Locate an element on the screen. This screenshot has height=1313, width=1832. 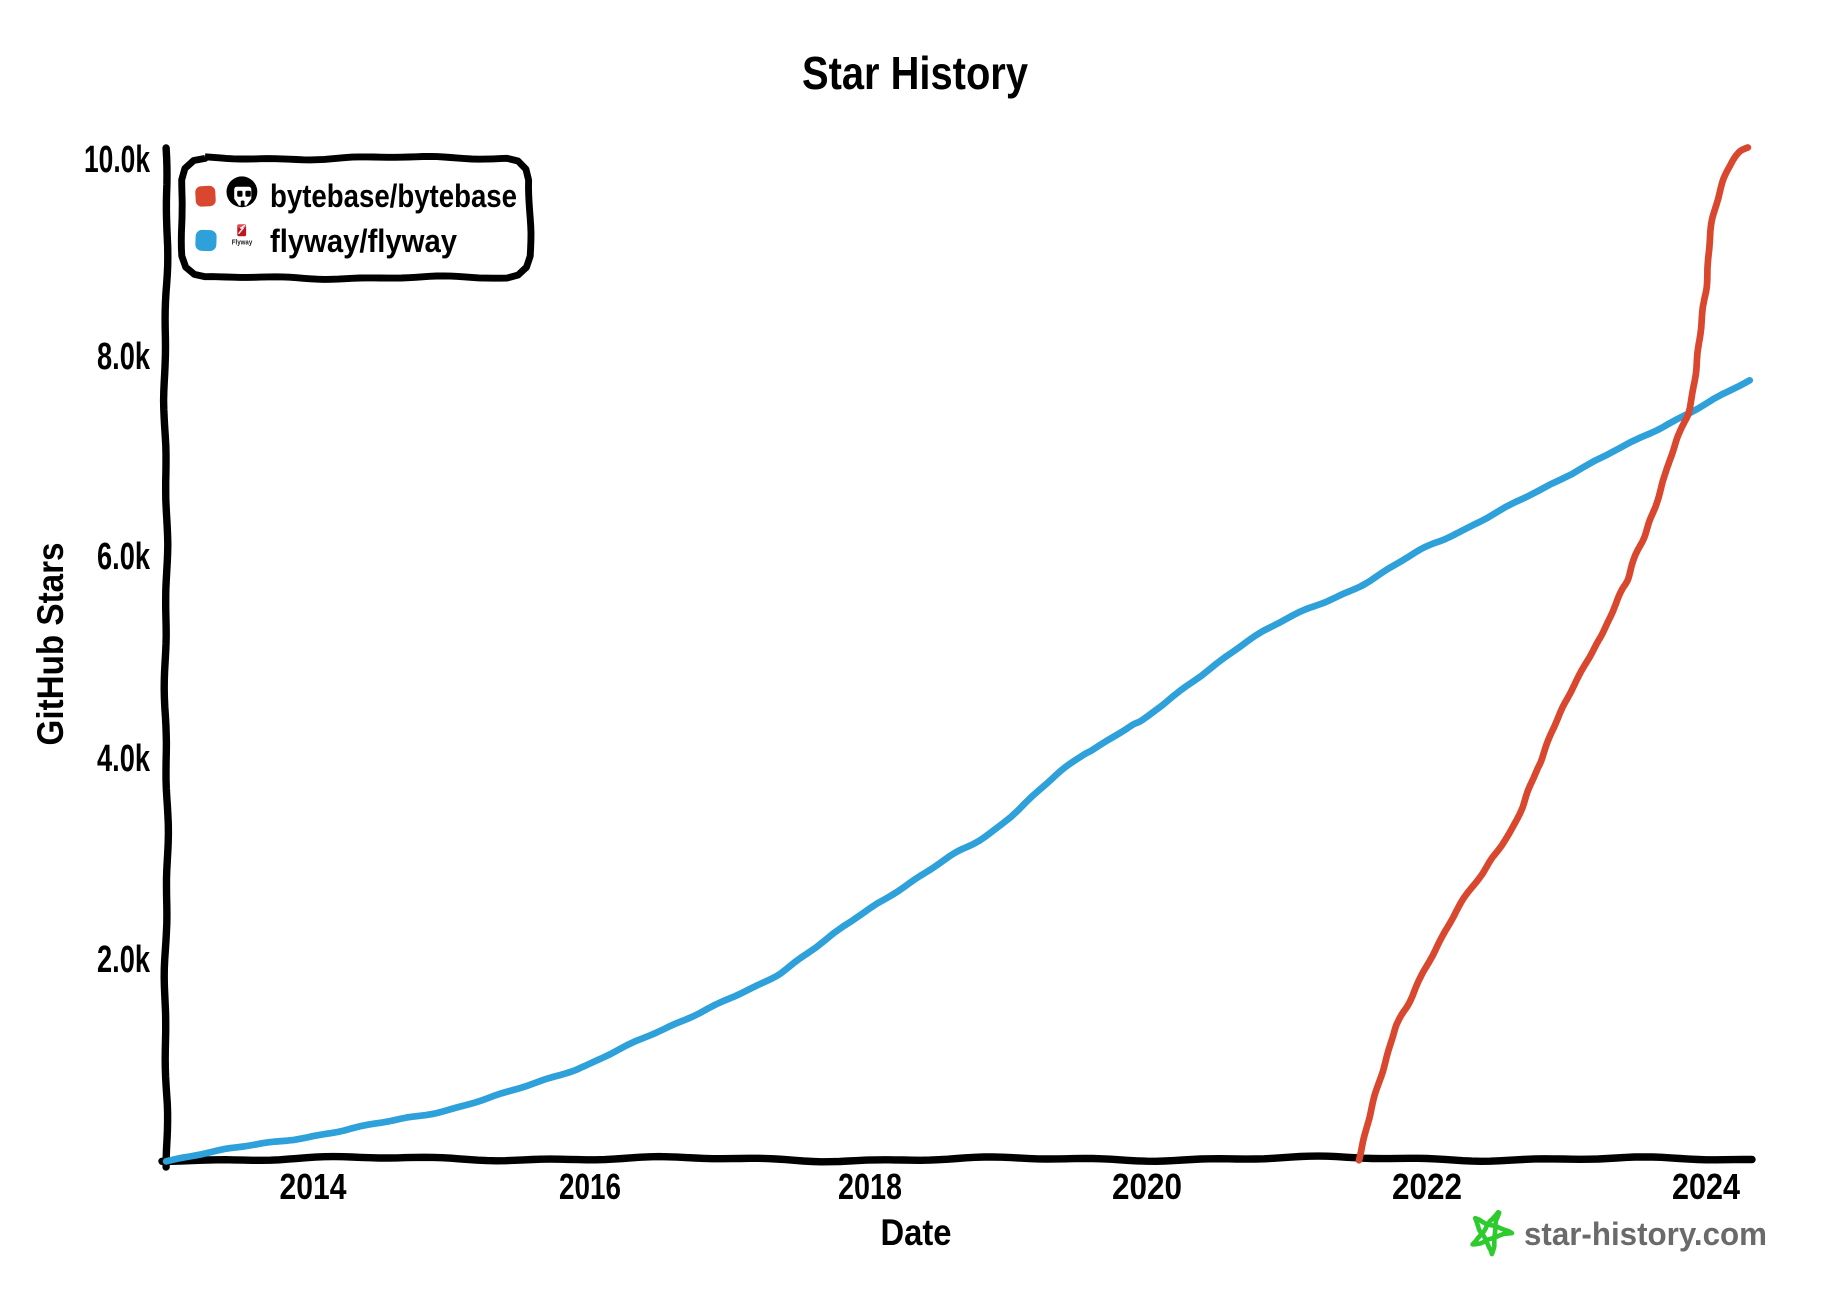
svg-text: Flyway is located at coordinates (242, 242).